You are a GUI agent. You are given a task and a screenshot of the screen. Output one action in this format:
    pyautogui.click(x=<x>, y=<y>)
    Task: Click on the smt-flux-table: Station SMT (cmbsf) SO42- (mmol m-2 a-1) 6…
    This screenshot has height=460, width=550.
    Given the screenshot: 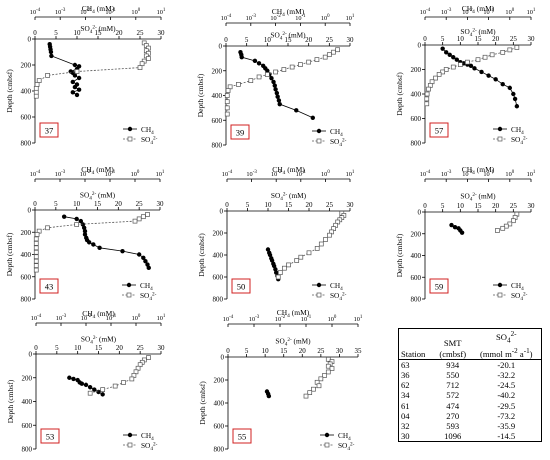 What is the action you would take?
    pyautogui.click(x=470, y=385)
    